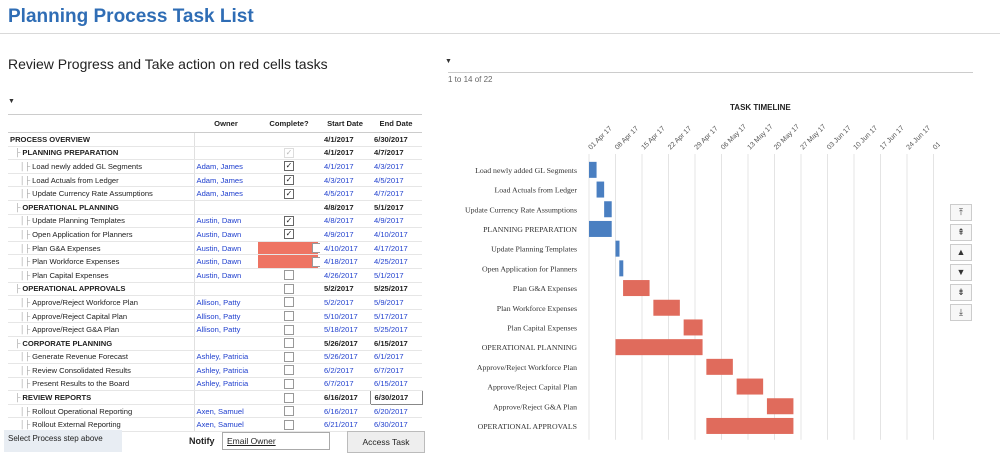  I want to click on scroll-bottom-button: ⤓, so click(961, 312).